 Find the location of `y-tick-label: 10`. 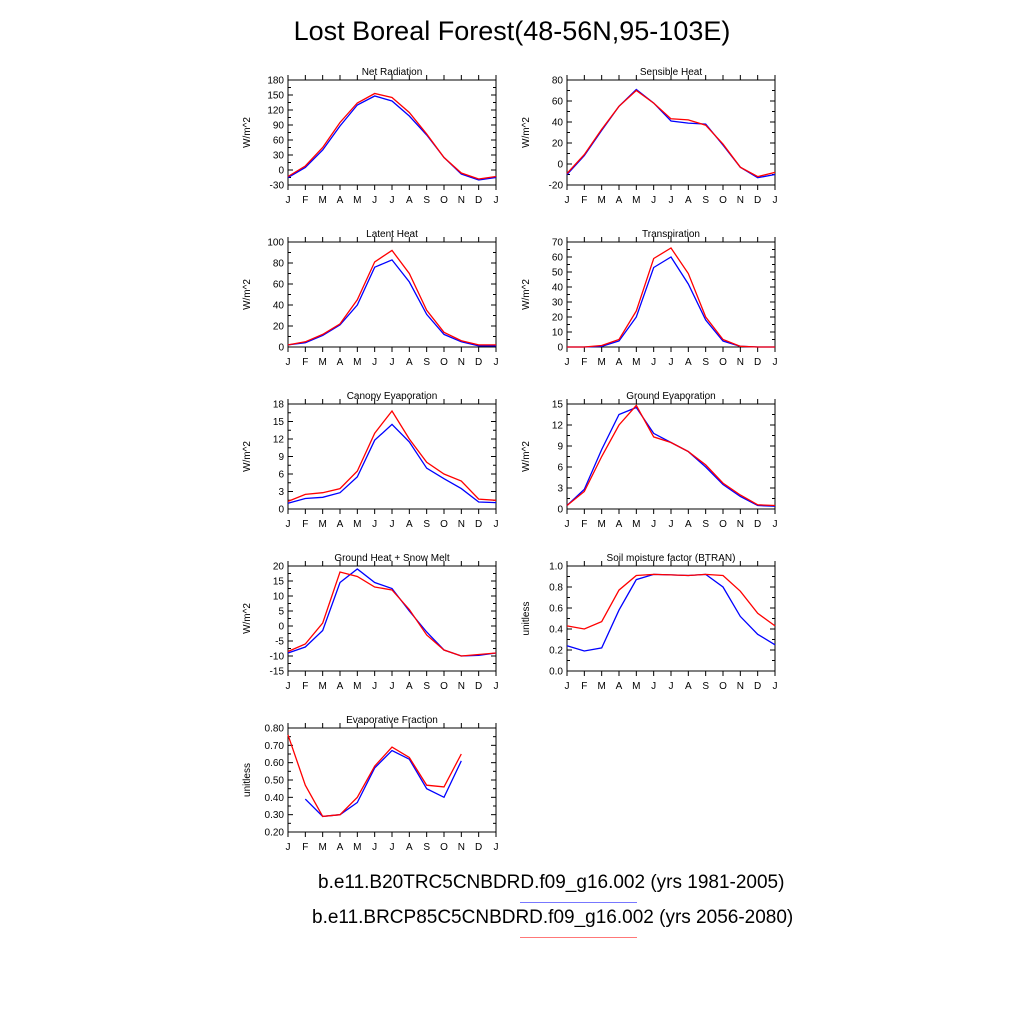

y-tick-label: 10 is located at coordinates (279, 597).